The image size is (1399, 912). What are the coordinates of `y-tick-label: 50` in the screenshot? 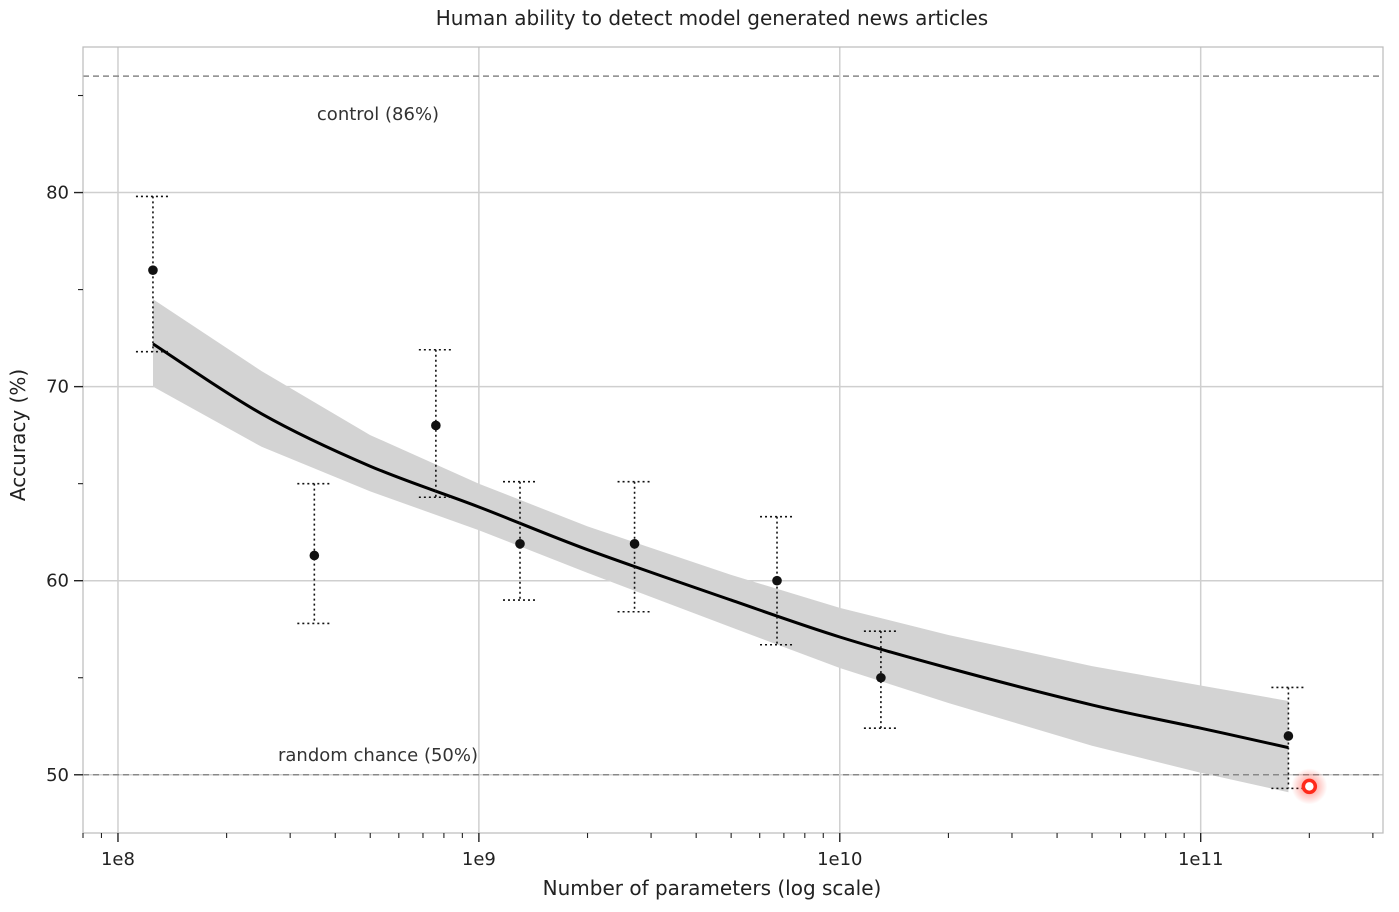 It's located at (57, 775).